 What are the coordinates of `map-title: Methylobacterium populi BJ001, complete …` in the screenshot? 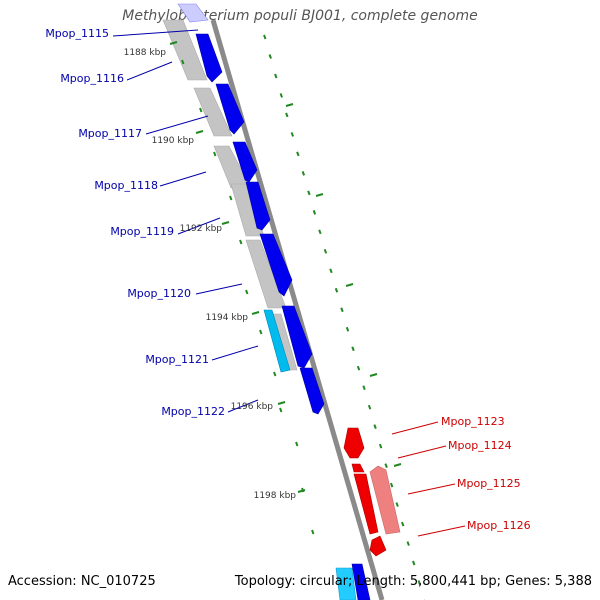 It's located at (300, 16).